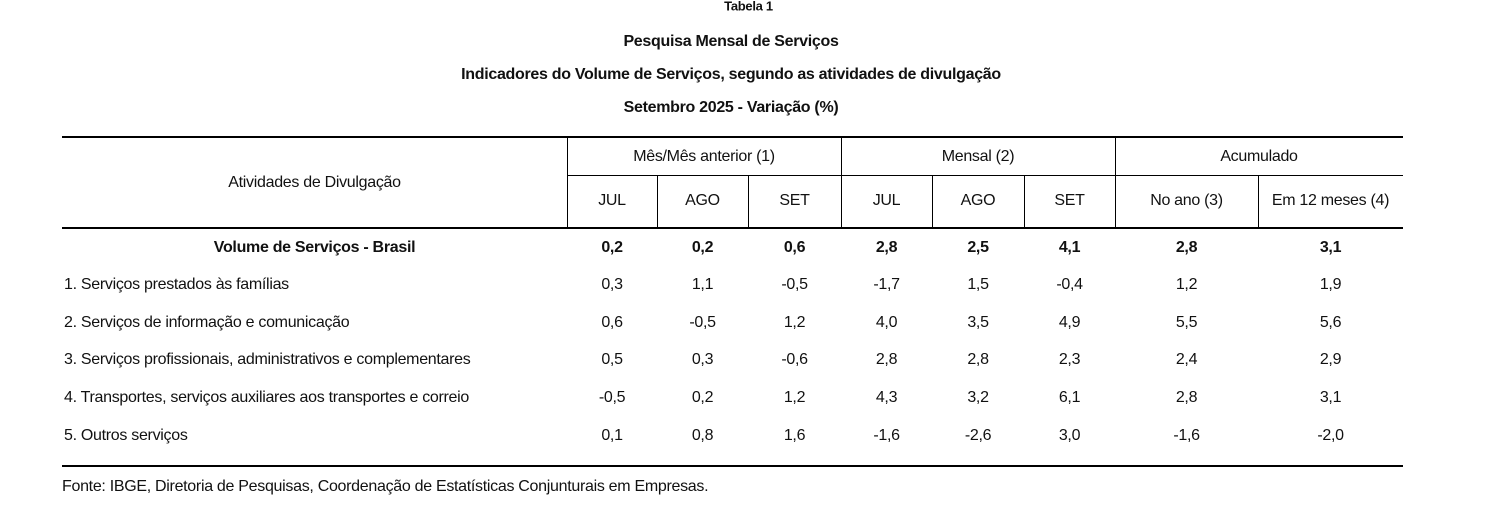  Describe the element at coordinates (731, 107) in the screenshot. I see `period: Setembro 2025 - Variação (%)` at that location.